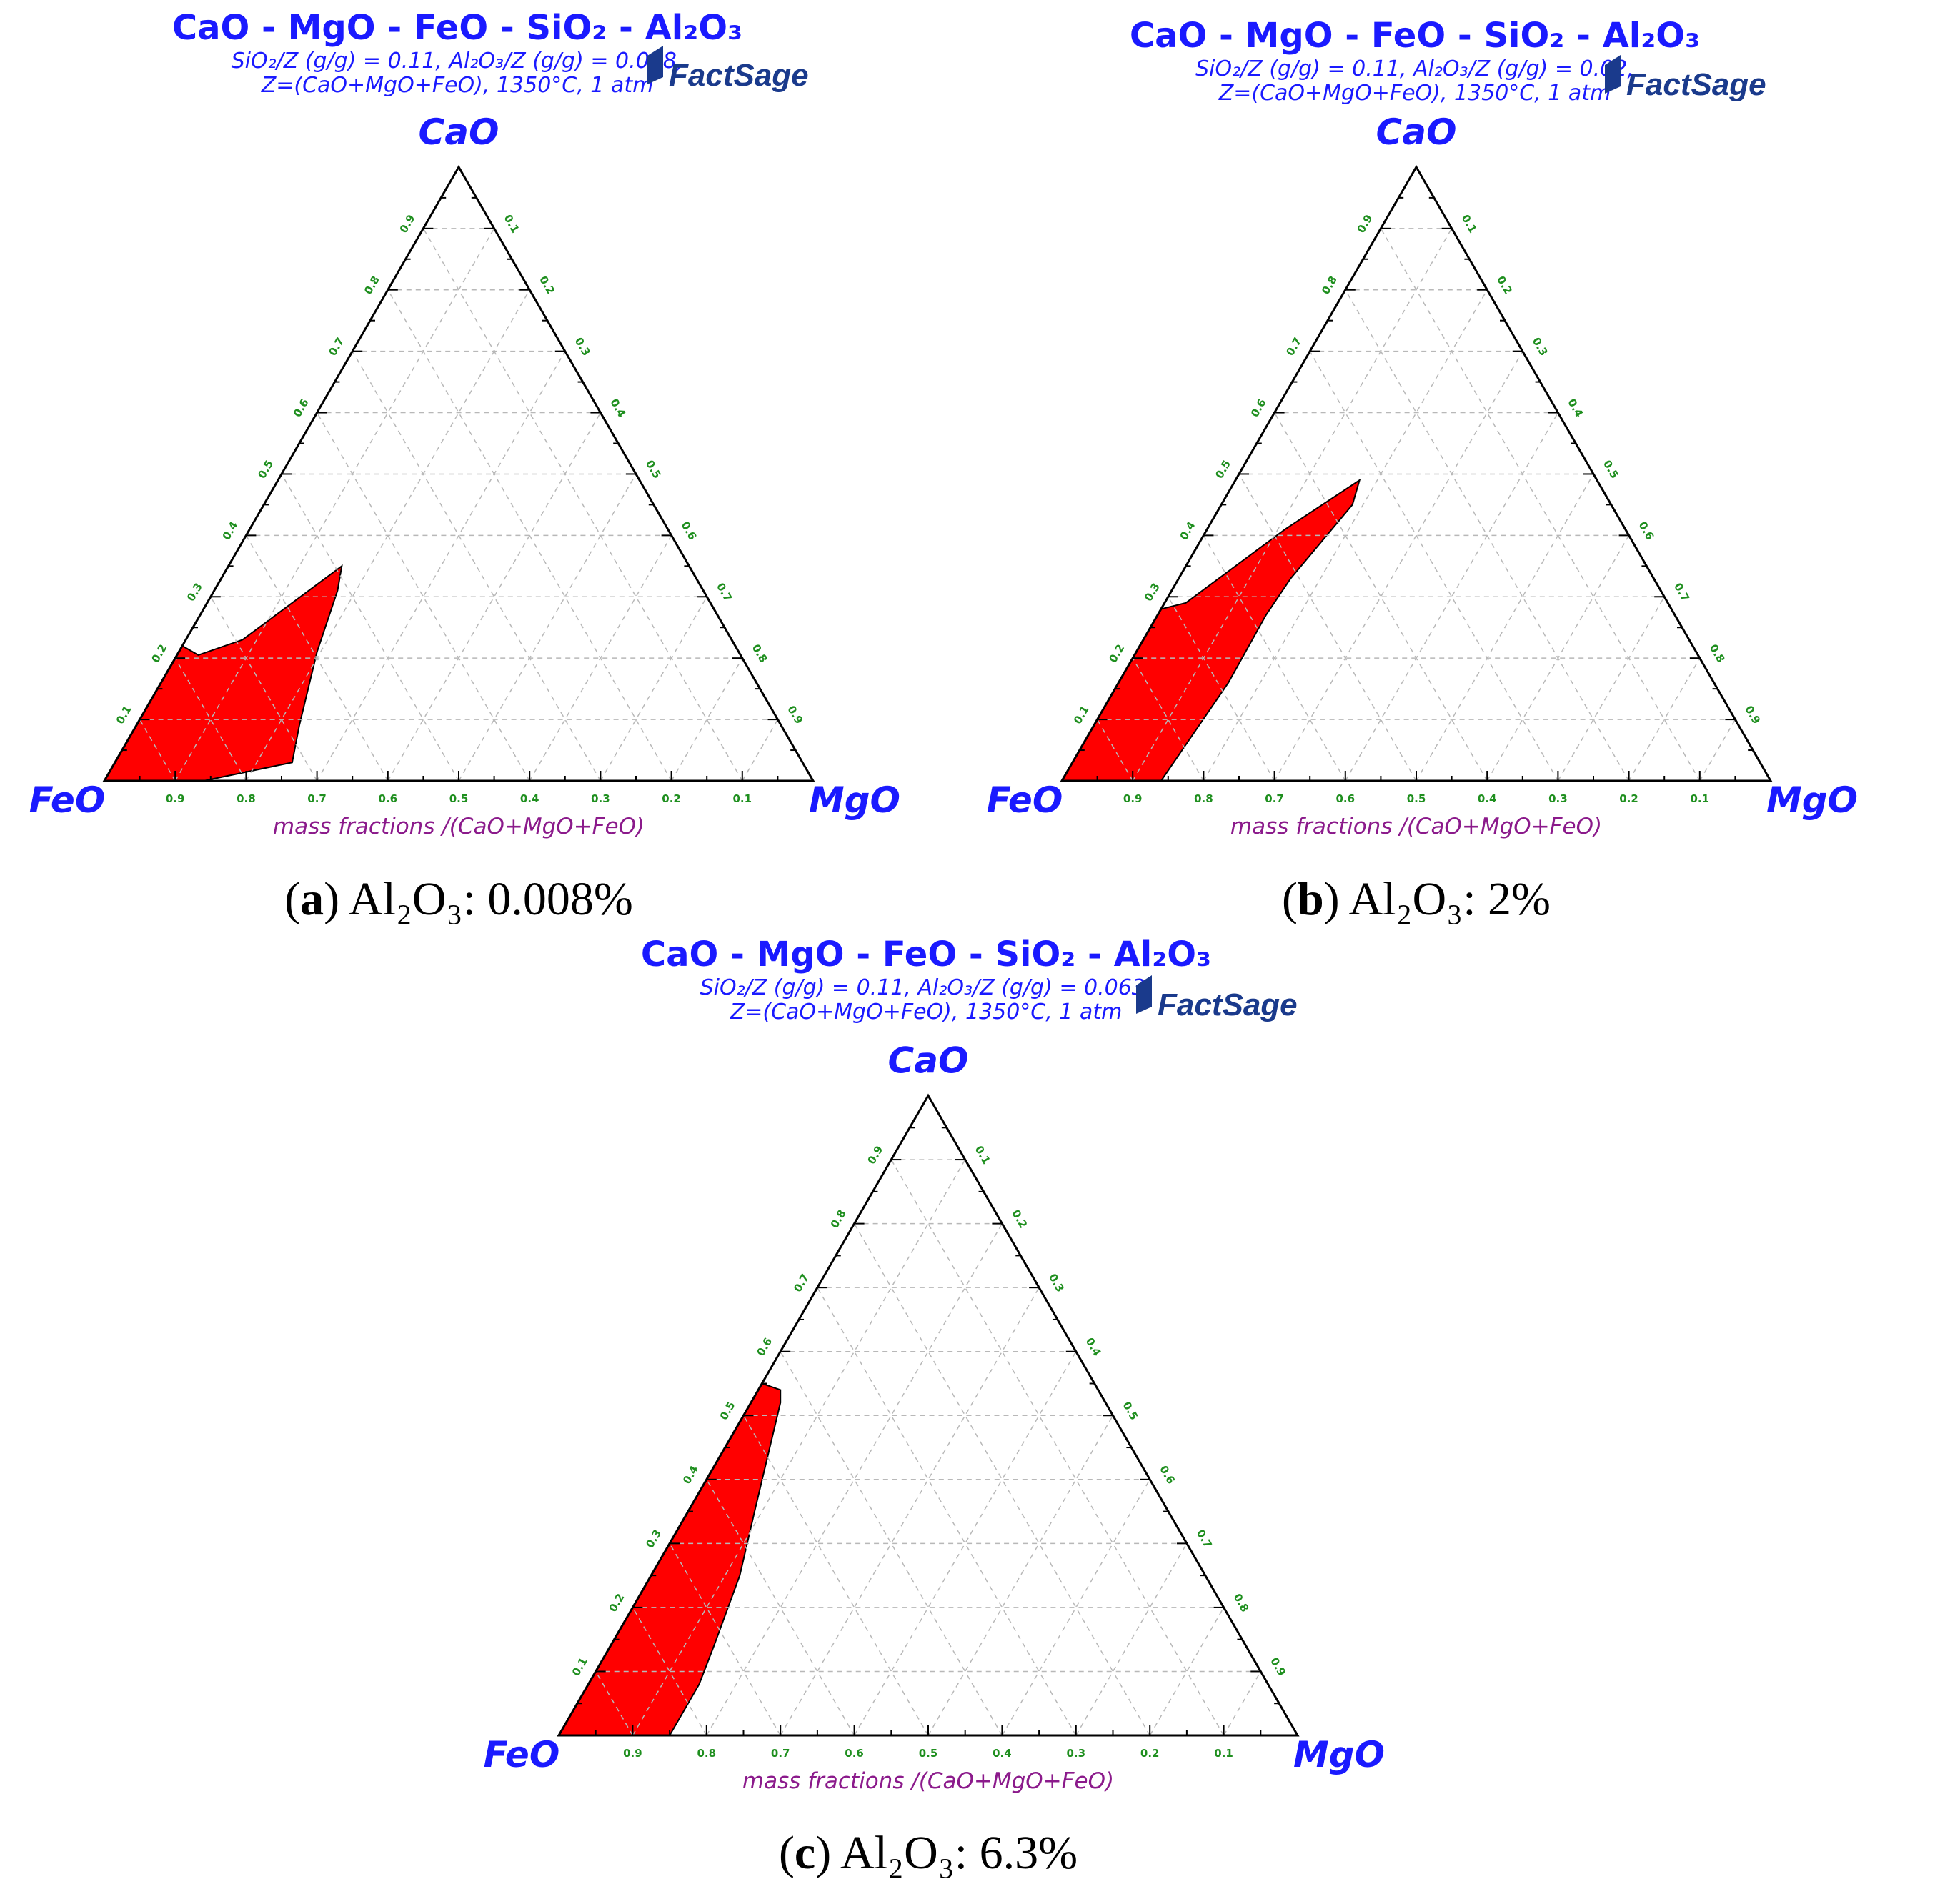 This screenshot has width=1935, height=1904. I want to click on tick-label-bottom: 0.4, so click(1002, 1753).